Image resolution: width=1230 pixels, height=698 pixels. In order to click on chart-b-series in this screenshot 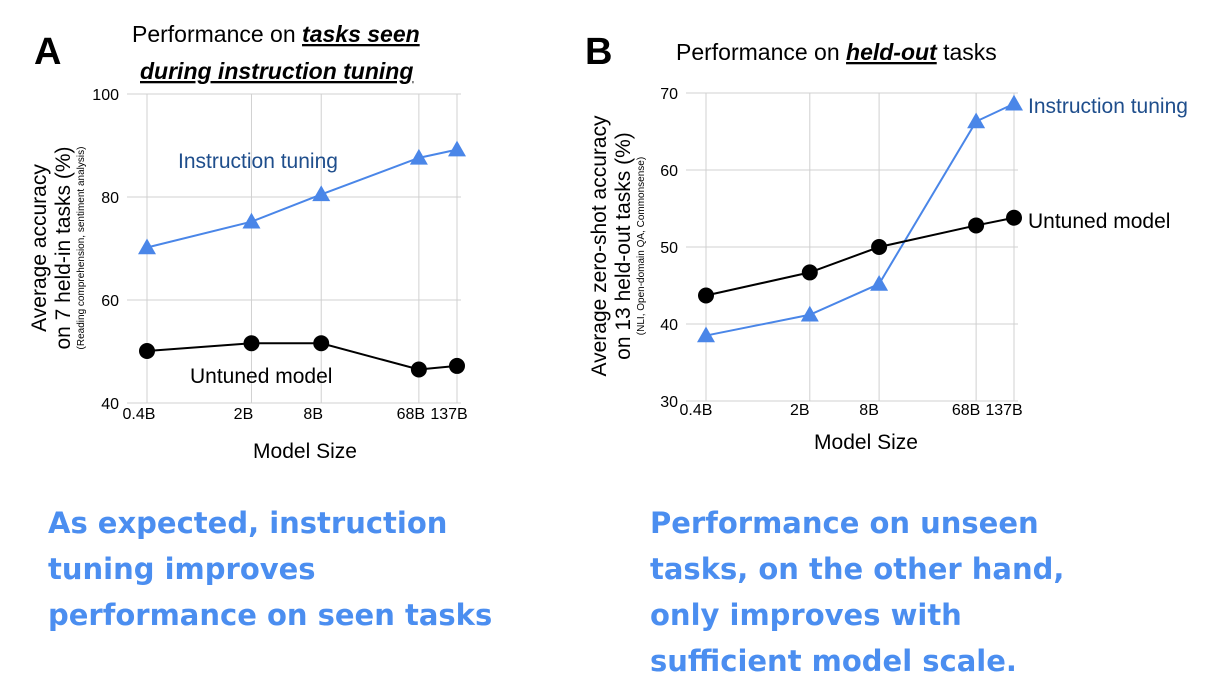, I will do `click(860, 218)`.